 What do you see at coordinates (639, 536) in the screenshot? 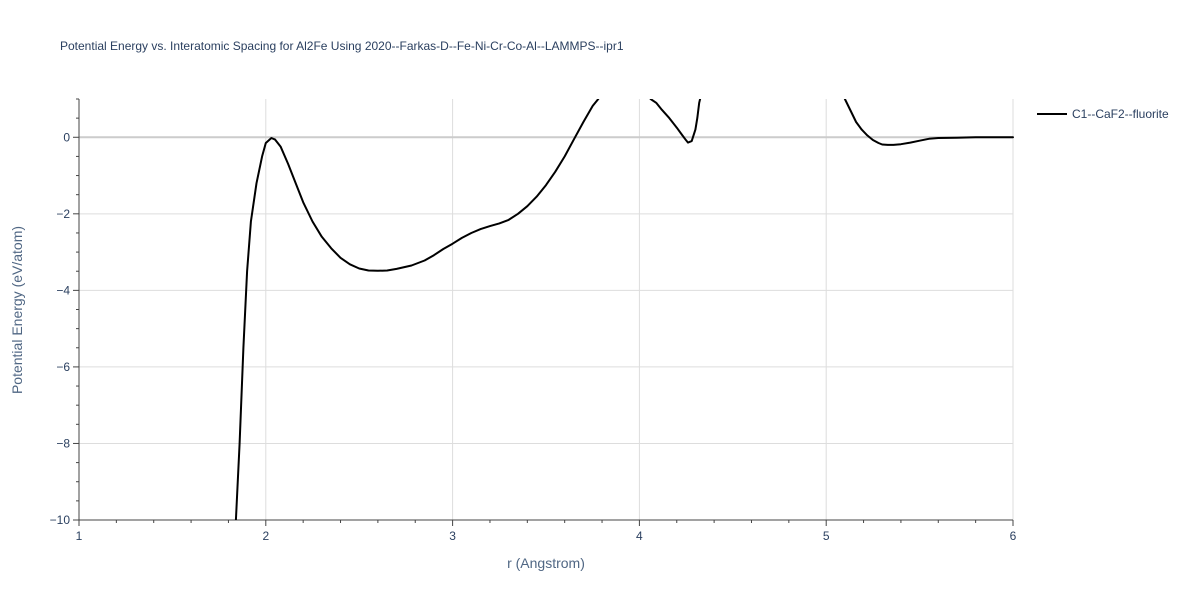
I see `x-tick-label: 4` at bounding box center [639, 536].